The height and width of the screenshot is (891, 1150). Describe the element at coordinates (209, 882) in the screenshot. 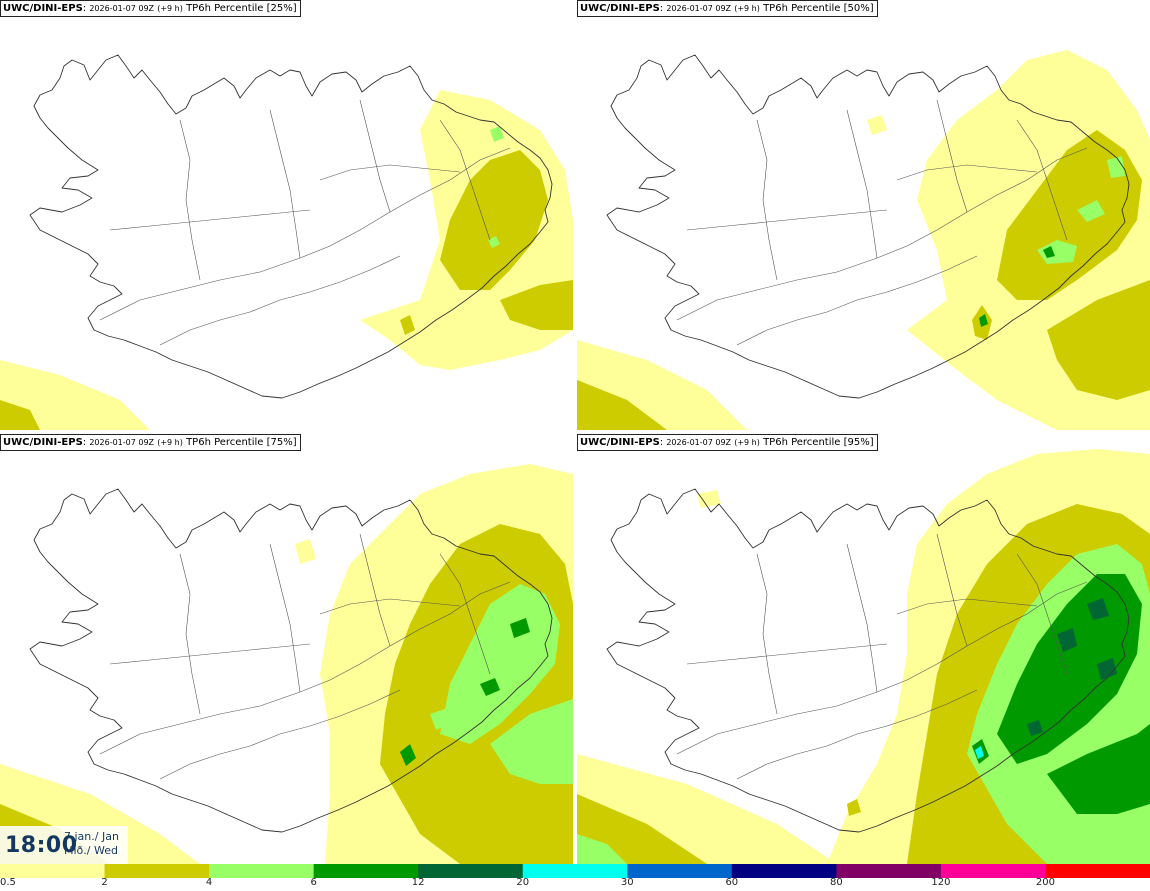

I see `colorbar-label: 4` at that location.